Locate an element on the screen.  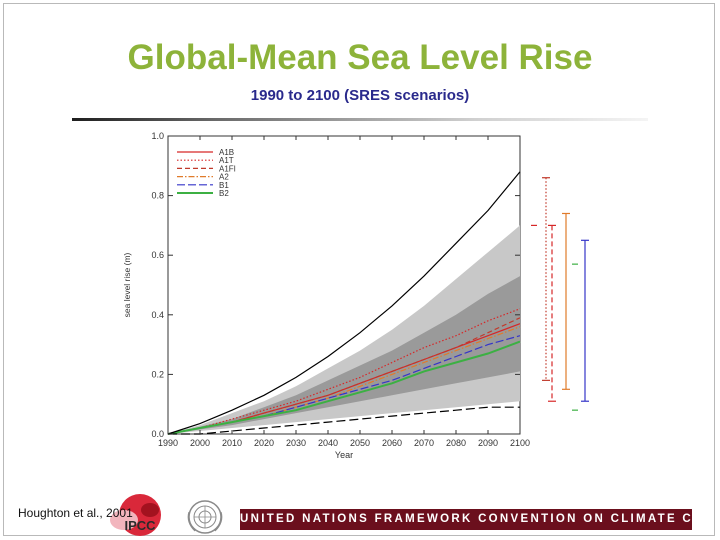
legend-label-a1t: A1T is located at coordinates (226, 160).